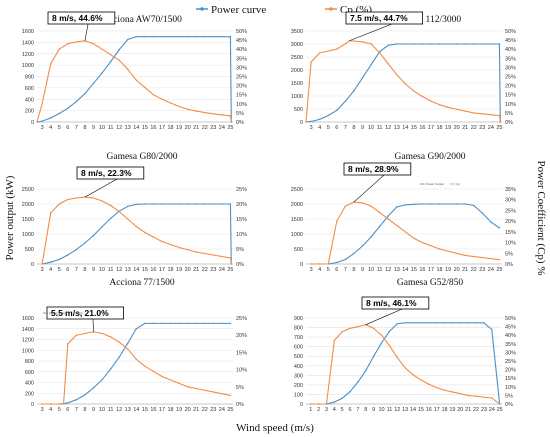 Image resolution: width=550 pixels, height=437 pixels. I want to click on y-left-tick-label: 200, so click(29, 112).